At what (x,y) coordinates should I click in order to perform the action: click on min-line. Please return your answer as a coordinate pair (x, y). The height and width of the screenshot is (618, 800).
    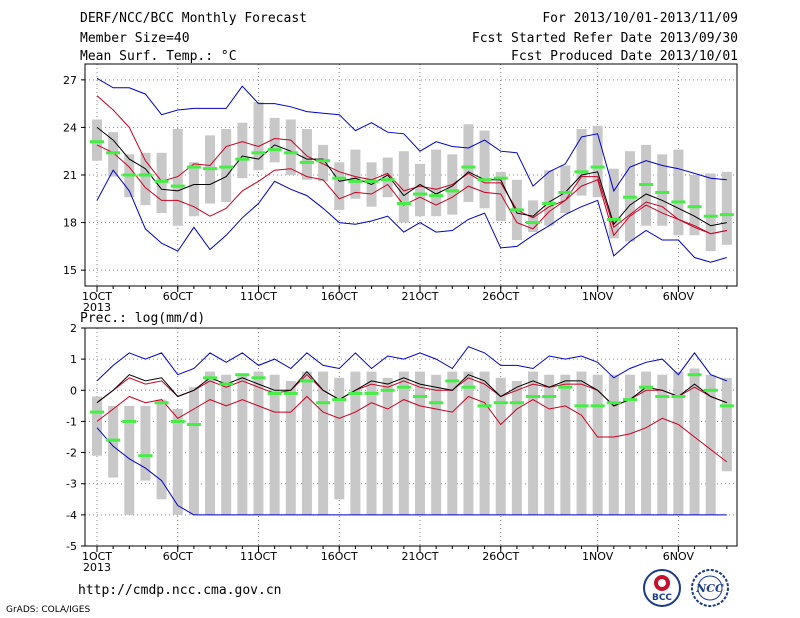
    Looking at the image, I should click on (411, 216).